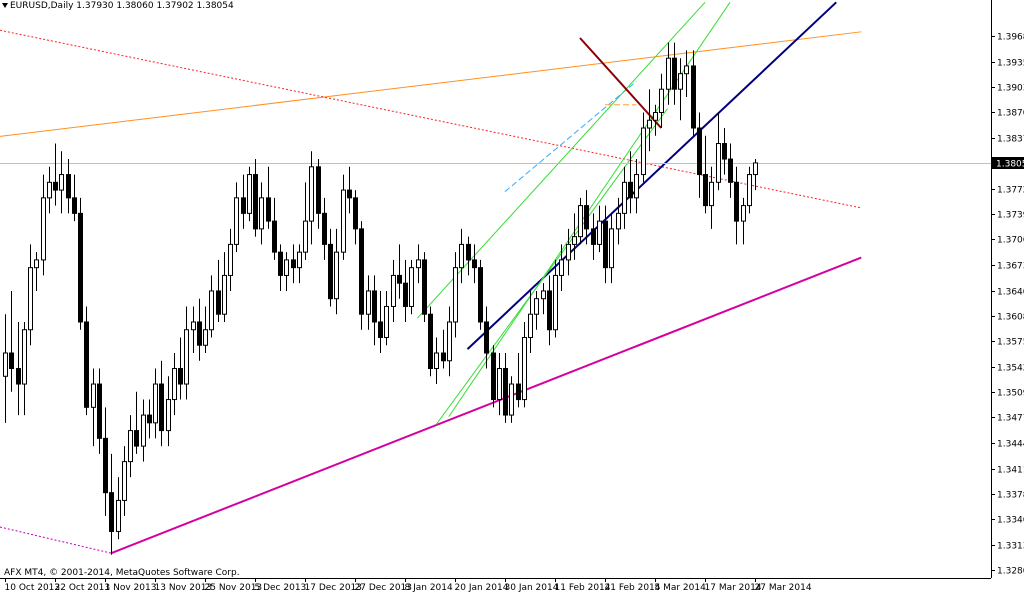 This screenshot has width=1024, height=593. Describe the element at coordinates (1010, 471) in the screenshot. I see `y-tick-label: 1.34110` at that location.